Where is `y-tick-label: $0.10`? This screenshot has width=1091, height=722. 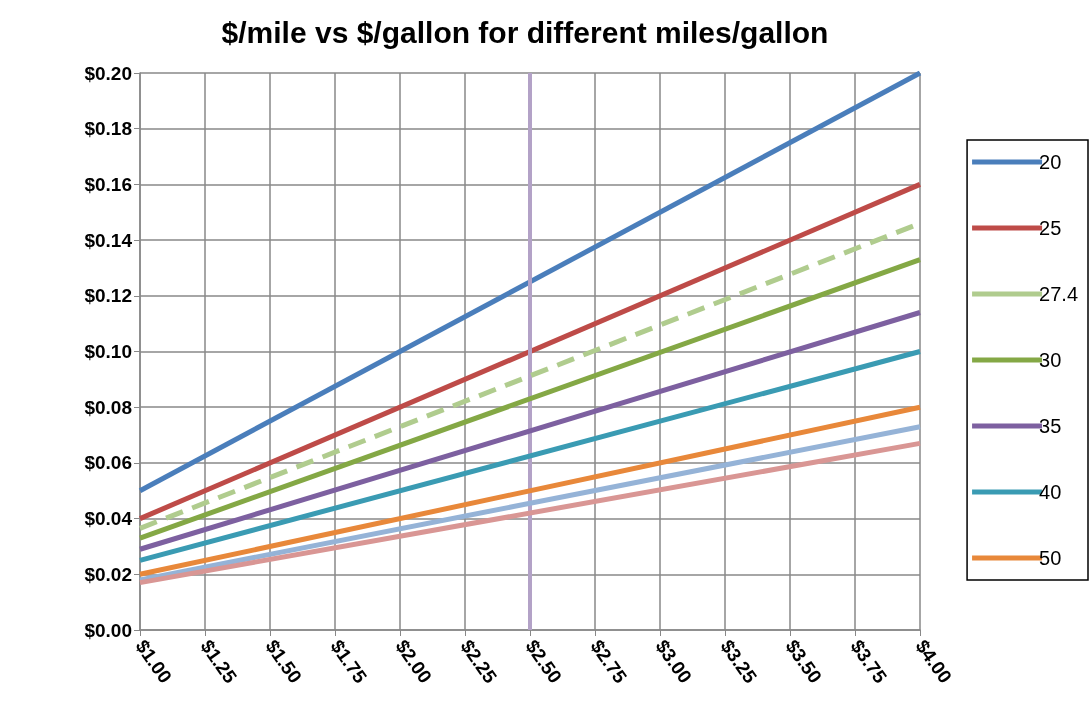
y-tick-label: $0.10 is located at coordinates (108, 351).